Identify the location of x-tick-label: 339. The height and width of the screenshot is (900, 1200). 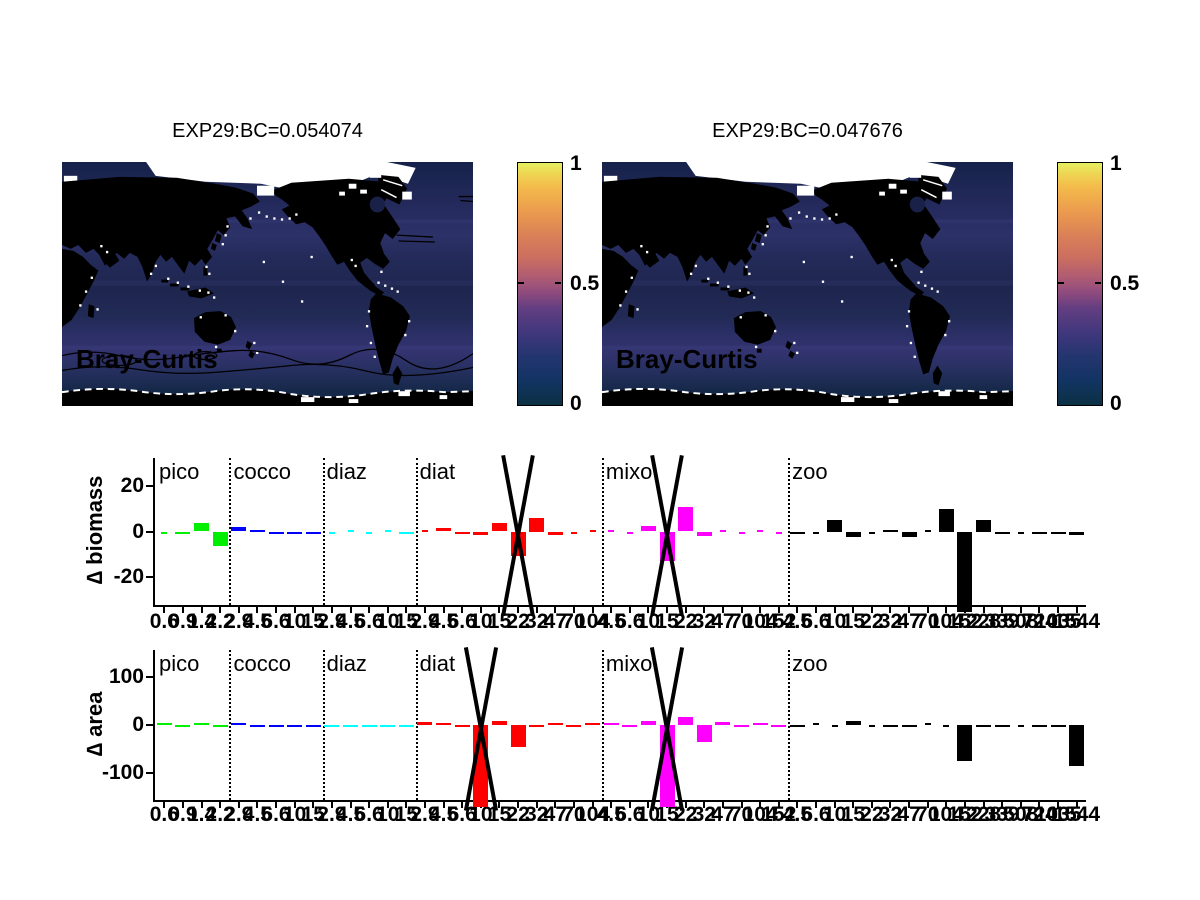
(1002, 621).